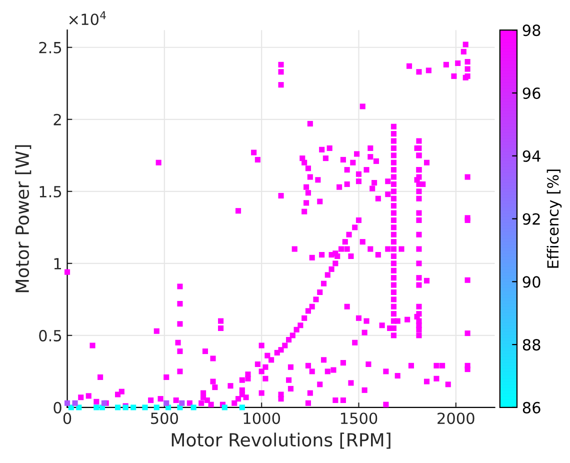 The width and height of the screenshot is (570, 463). Describe the element at coordinates (554, 219) in the screenshot. I see `color-bar-title: Efficency [%]` at that location.